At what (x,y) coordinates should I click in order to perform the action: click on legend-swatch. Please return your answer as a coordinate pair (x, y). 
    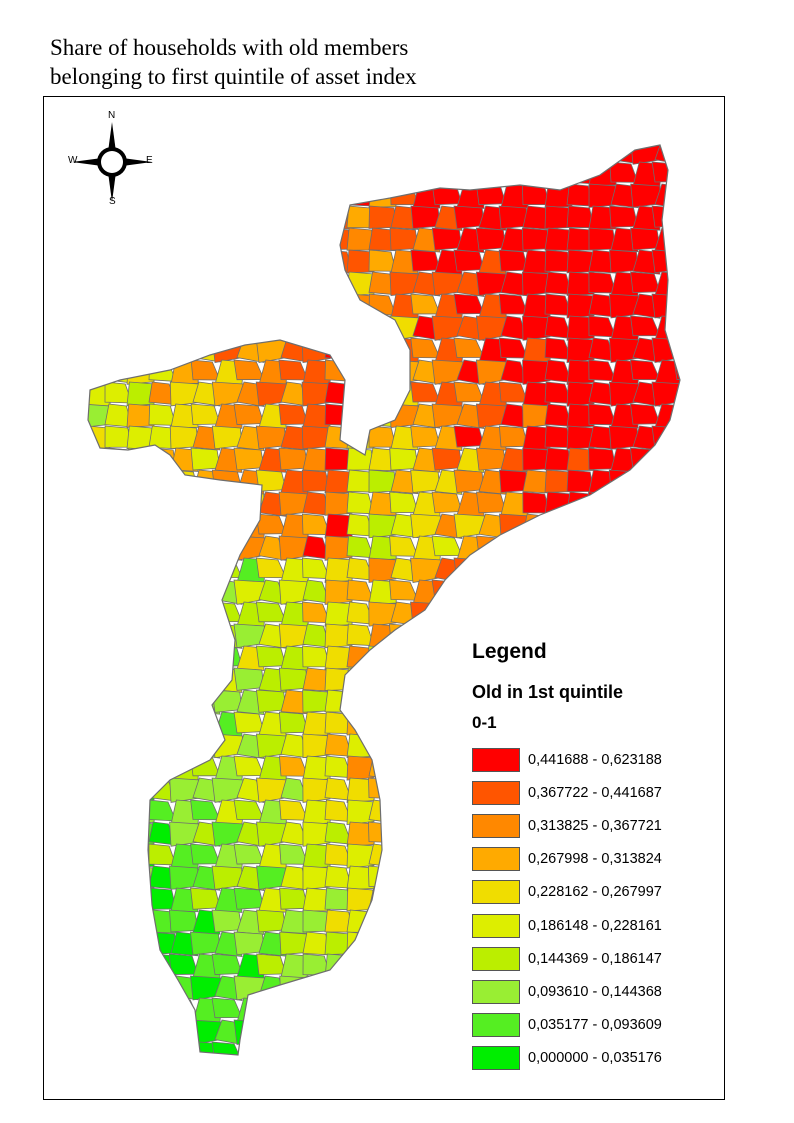
    Looking at the image, I should click on (496, 958).